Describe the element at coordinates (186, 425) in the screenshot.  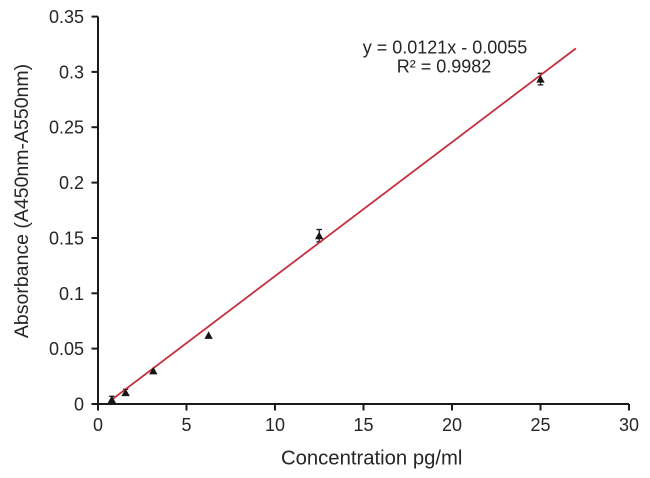
I see `svg-text: 5` at that location.